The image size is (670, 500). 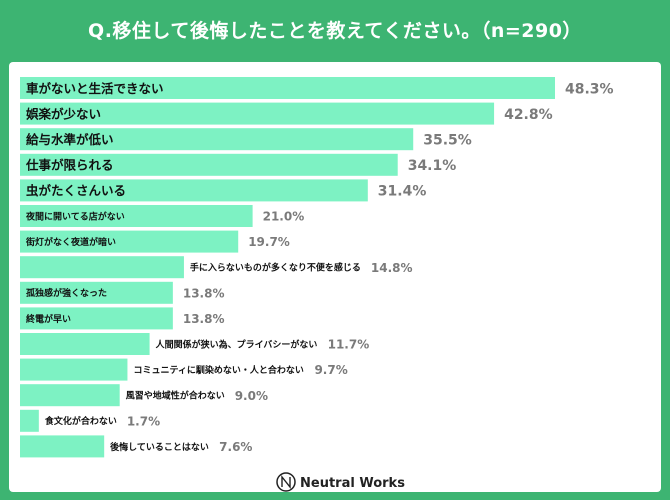 What do you see at coordinates (349, 345) in the screenshot?
I see `value-label-10: 11.7%` at bounding box center [349, 345].